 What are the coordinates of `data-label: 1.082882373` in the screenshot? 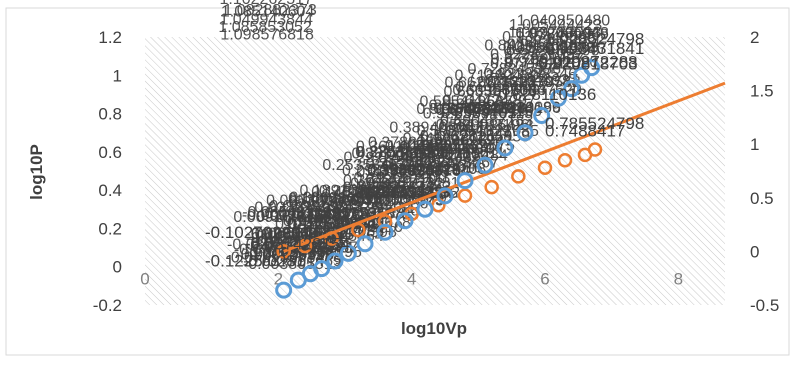 It's located at (270, 10).